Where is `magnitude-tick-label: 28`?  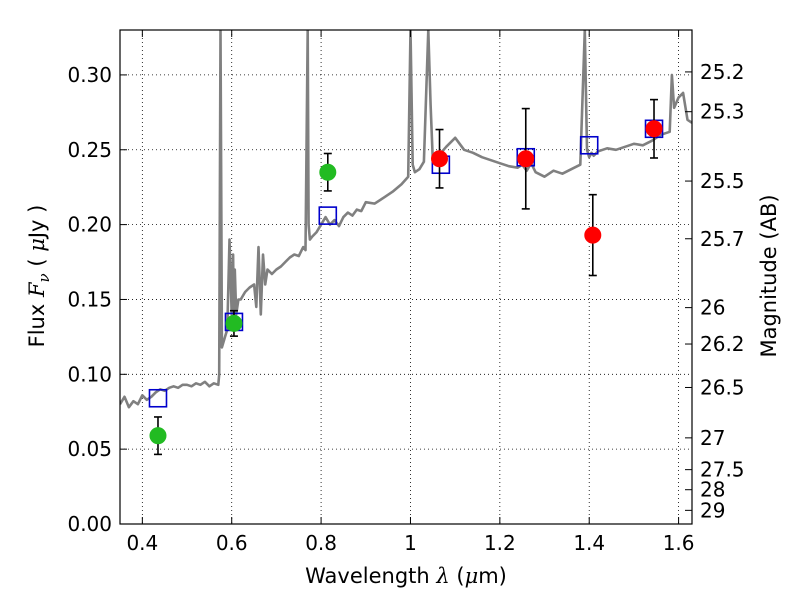
magnitude-tick-label: 28 is located at coordinates (712, 490).